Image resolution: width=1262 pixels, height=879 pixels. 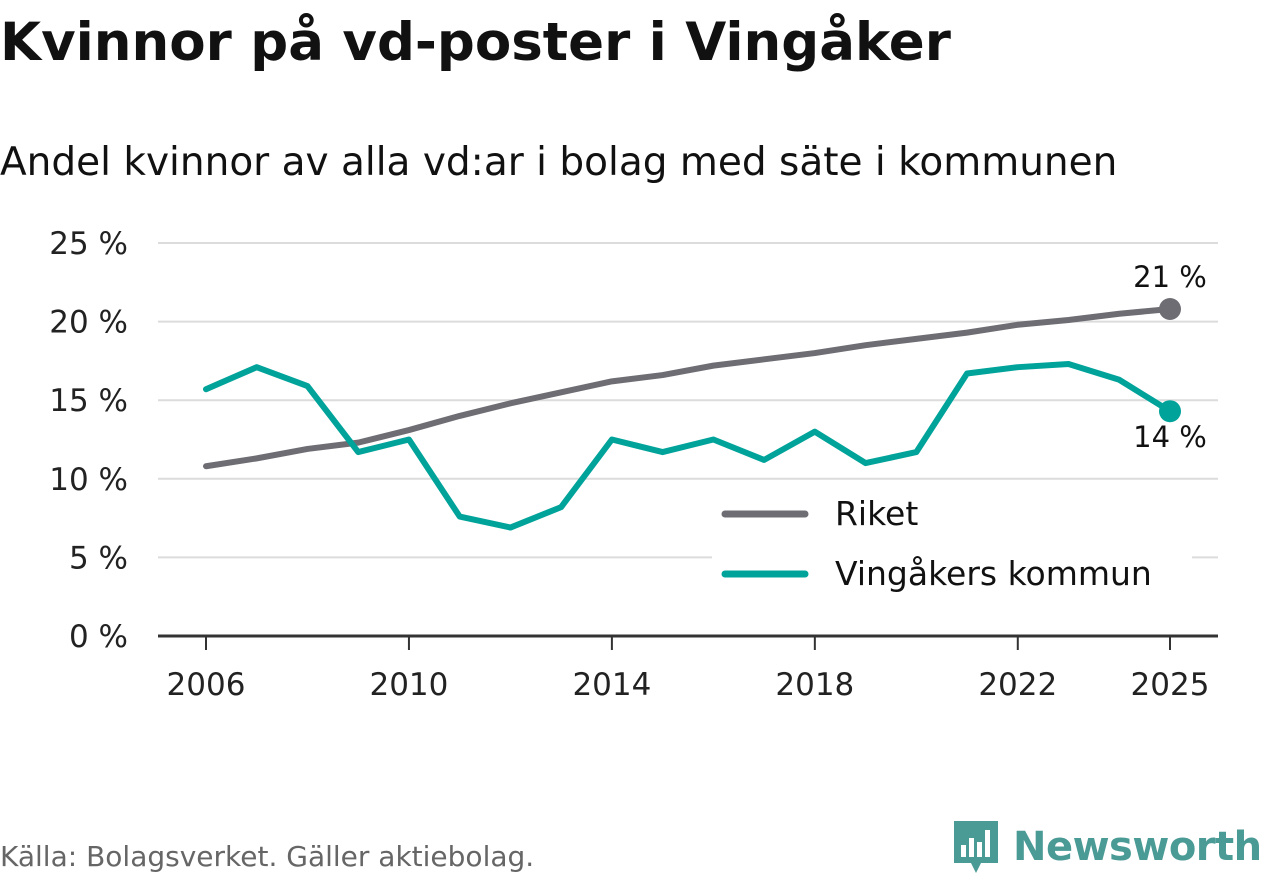 What do you see at coordinates (98, 637) in the screenshot?
I see `y-tick-label: 0 %` at bounding box center [98, 637].